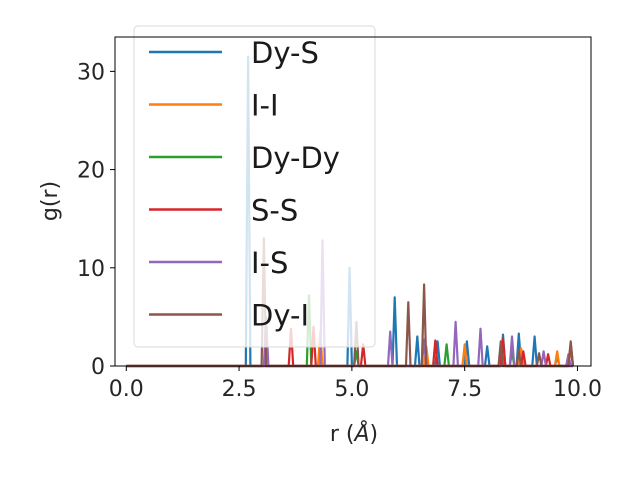 The height and width of the screenshot is (480, 640). I want to click on x-tick-label: 0.0, so click(126, 389).